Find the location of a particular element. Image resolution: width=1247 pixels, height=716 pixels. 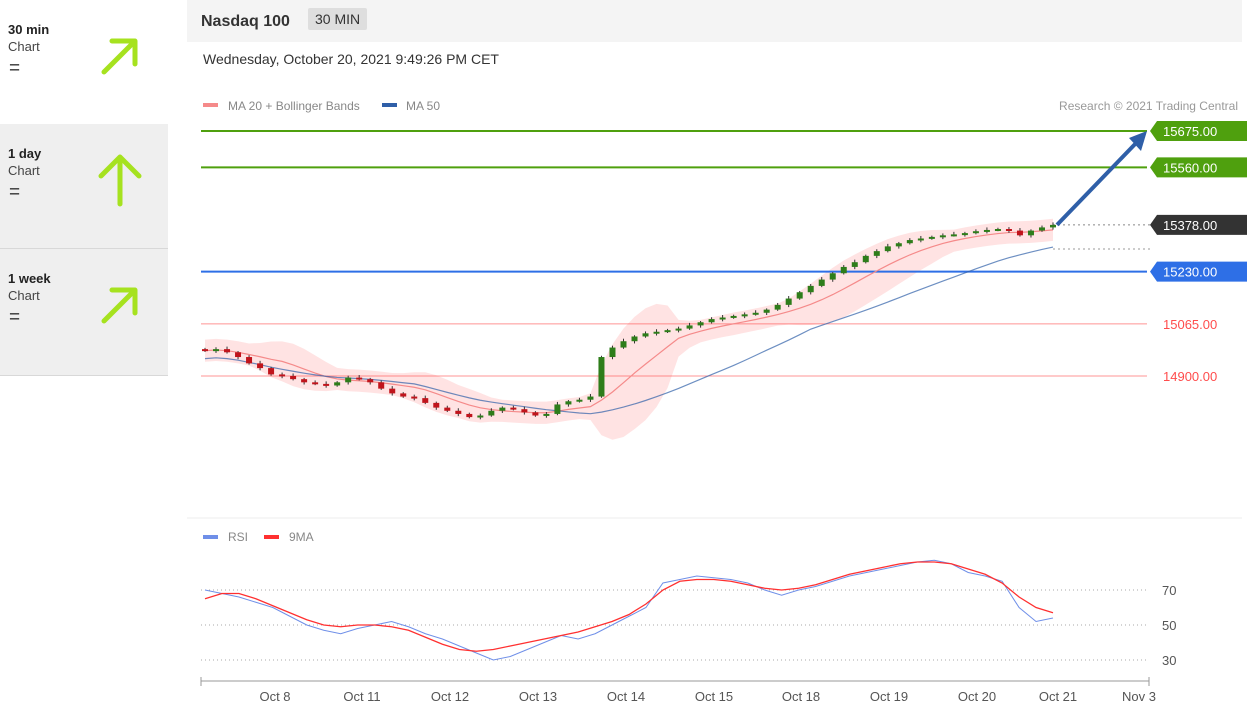

x-tick-label: Oct 8 is located at coordinates (274, 696).